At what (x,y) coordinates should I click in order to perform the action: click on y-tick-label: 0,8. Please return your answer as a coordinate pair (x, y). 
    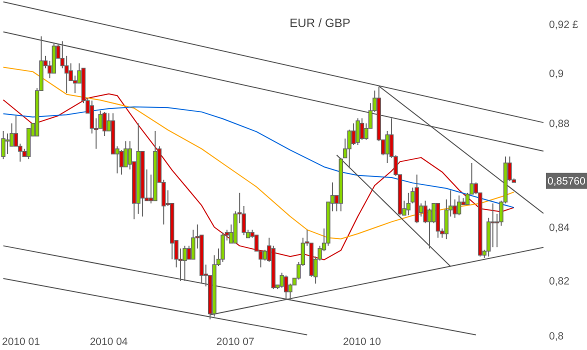
    Looking at the image, I should click on (556, 336).